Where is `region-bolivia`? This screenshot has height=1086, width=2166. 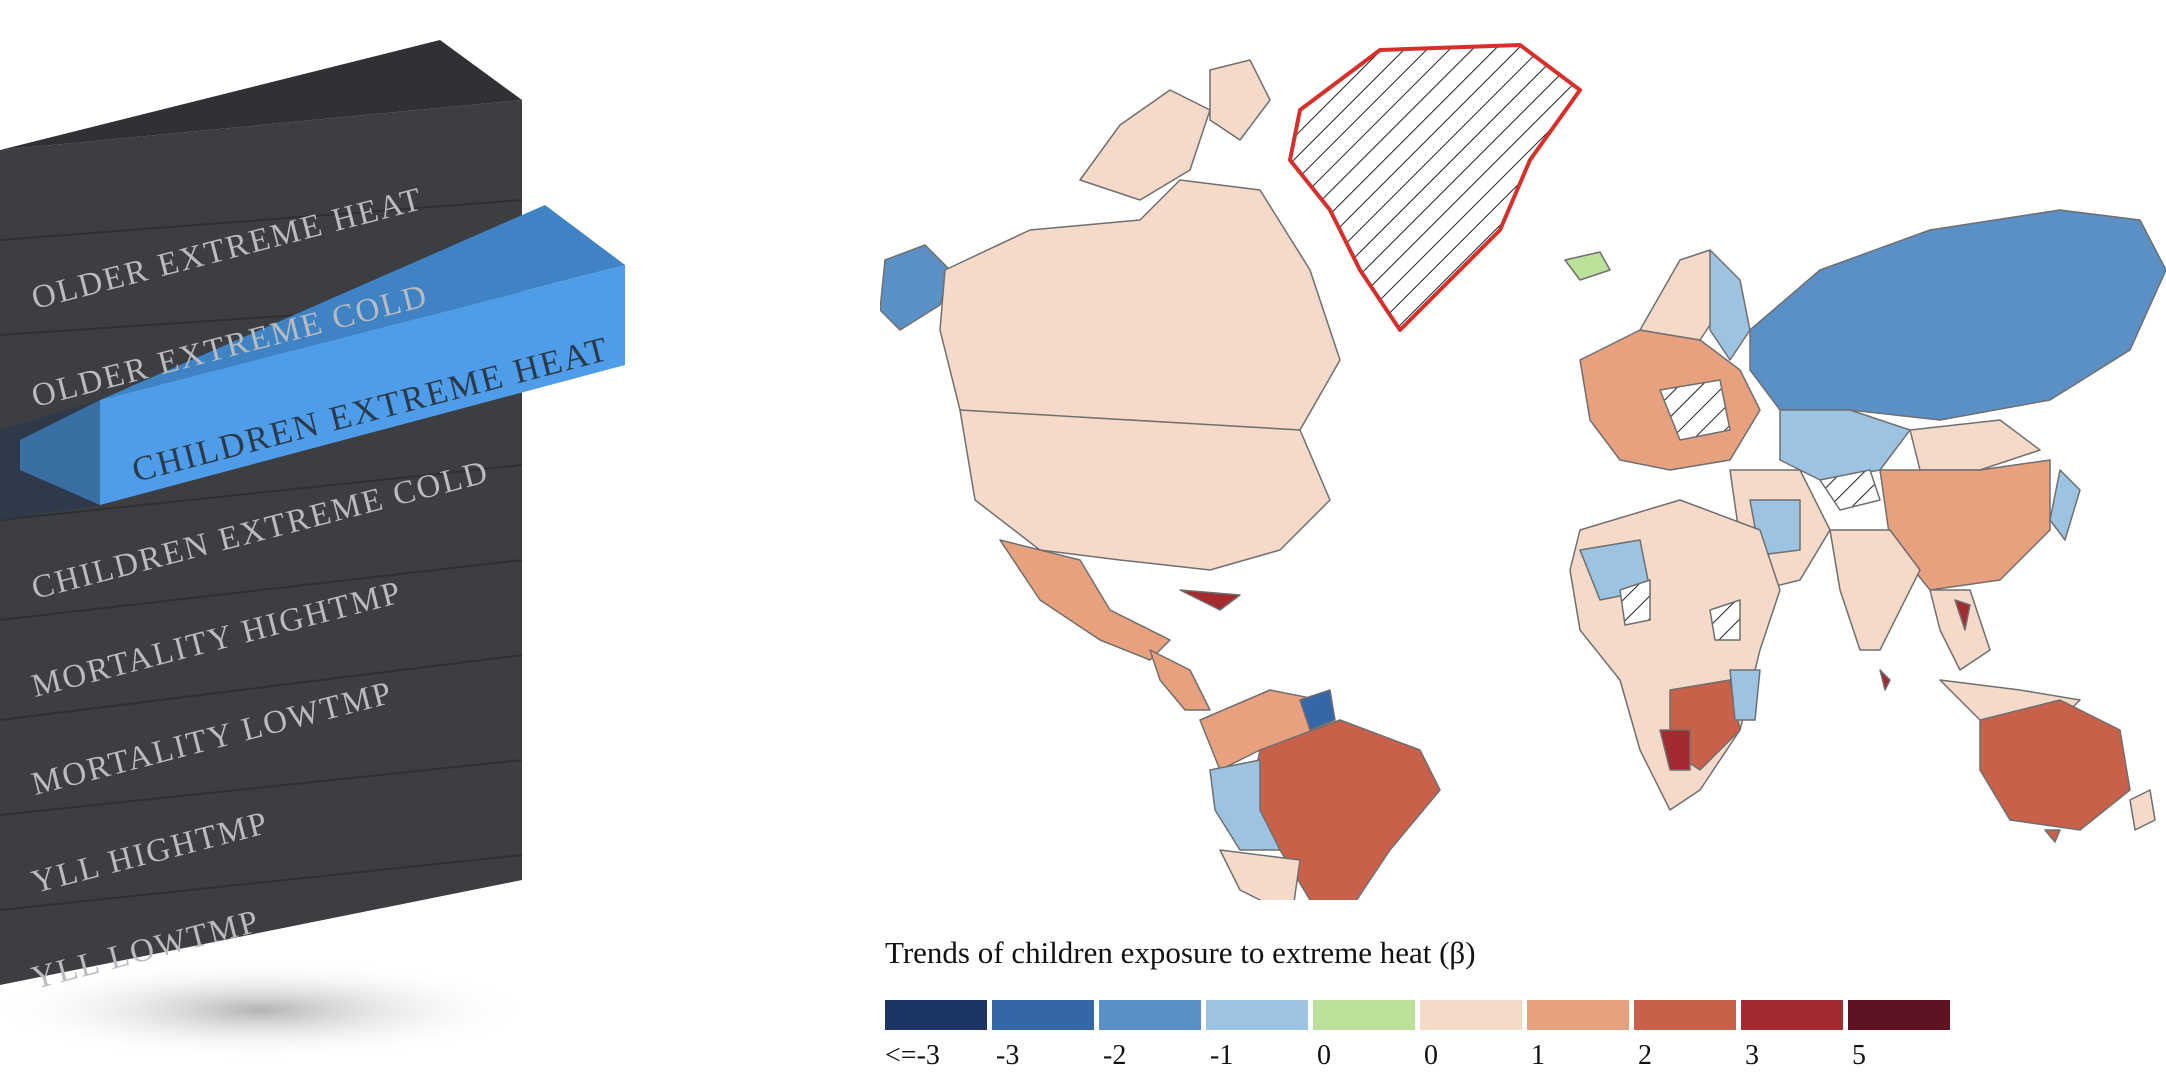
region-bolivia is located at coordinates (1245, 805).